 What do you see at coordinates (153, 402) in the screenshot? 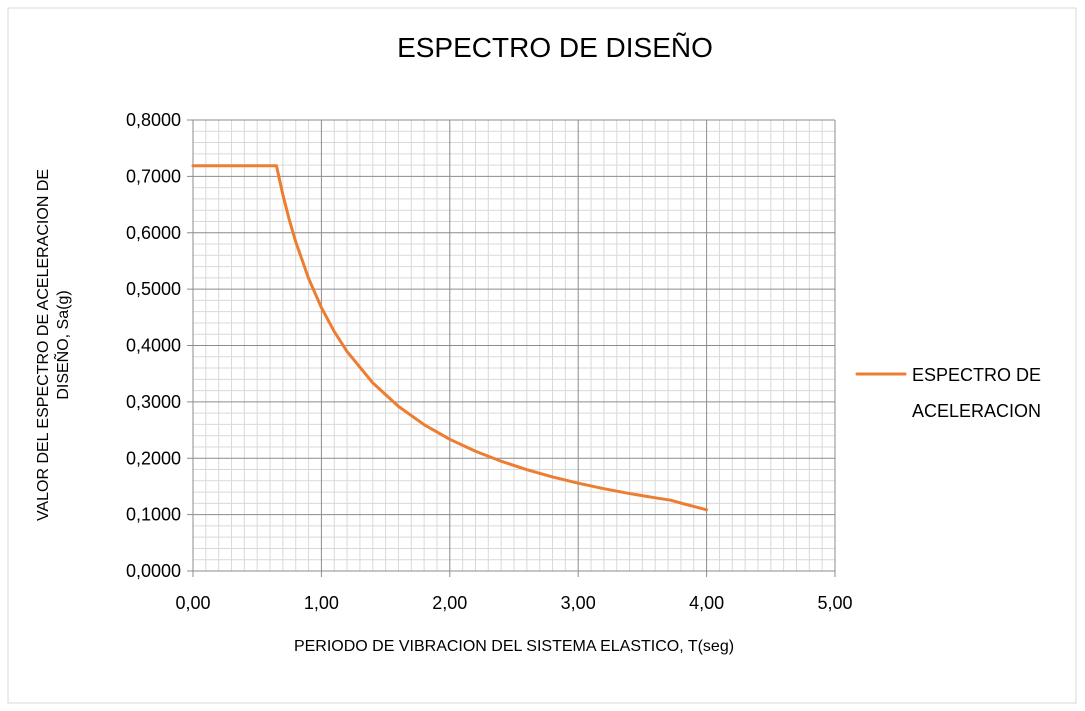
I see `y-tick-label: 0,3000` at bounding box center [153, 402].